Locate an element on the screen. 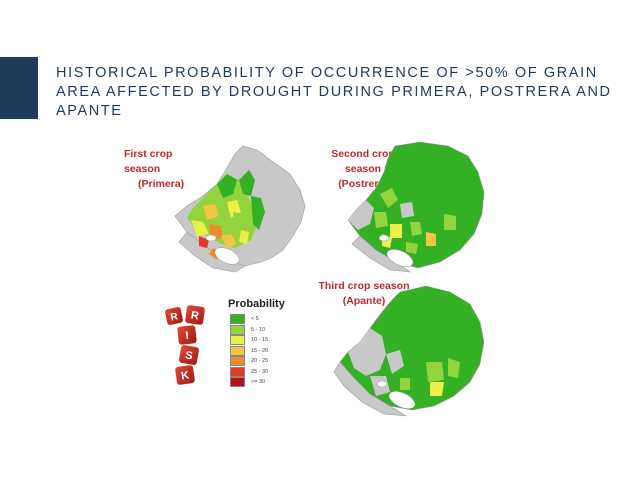 Image resolution: width=638 pixels, height=479 pixels. risk-dice-icon: R R I S K is located at coordinates (185, 345).